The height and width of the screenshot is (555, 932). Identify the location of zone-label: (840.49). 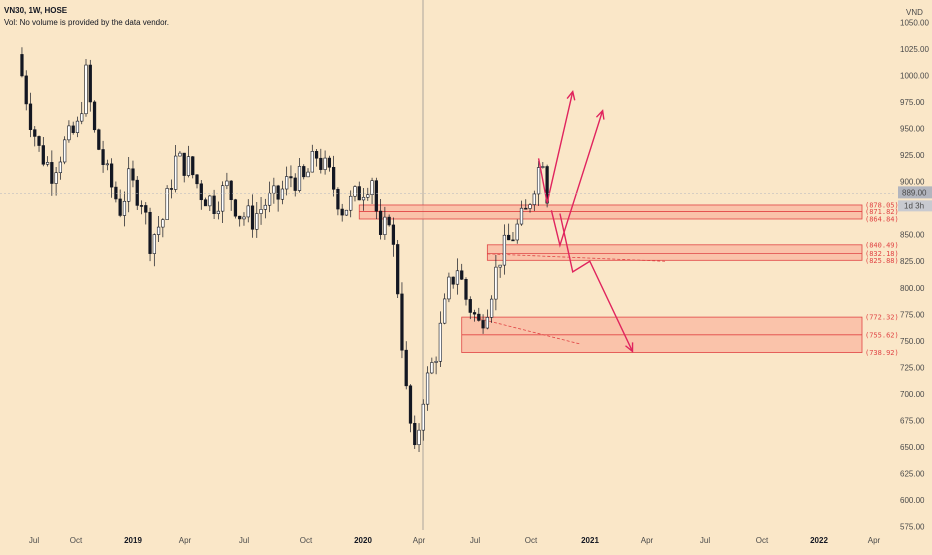
(882, 245).